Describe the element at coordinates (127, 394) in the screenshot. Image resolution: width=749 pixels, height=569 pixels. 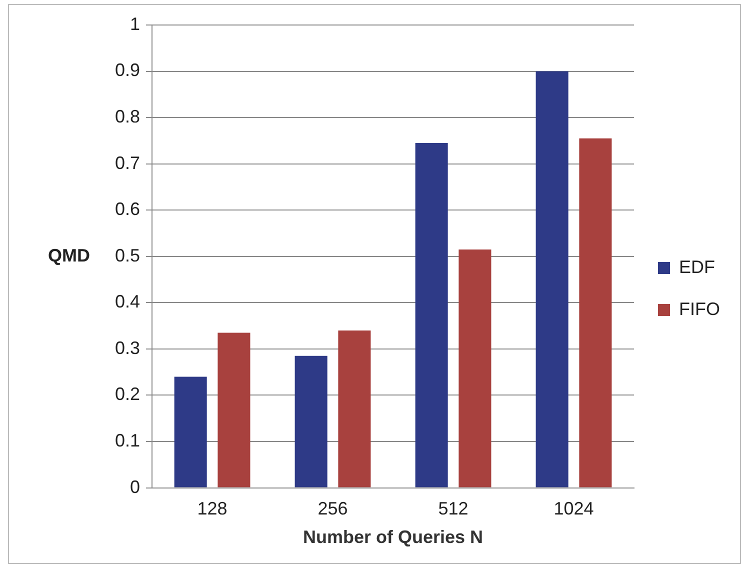
I see `y-tick-label: 0.2` at that location.